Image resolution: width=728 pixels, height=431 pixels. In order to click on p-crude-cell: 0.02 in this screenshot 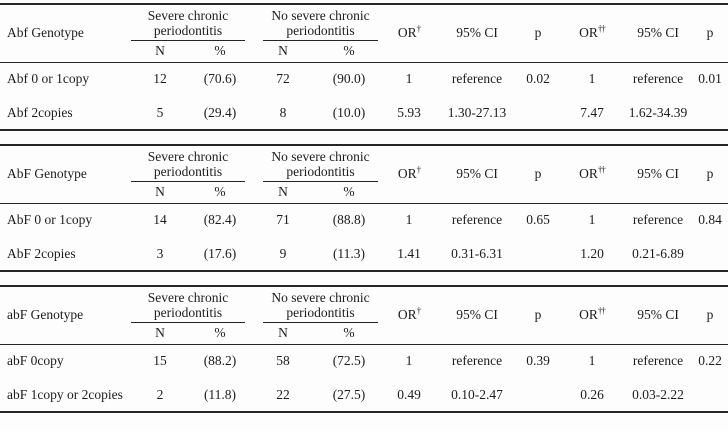, I will do `click(538, 78)`.